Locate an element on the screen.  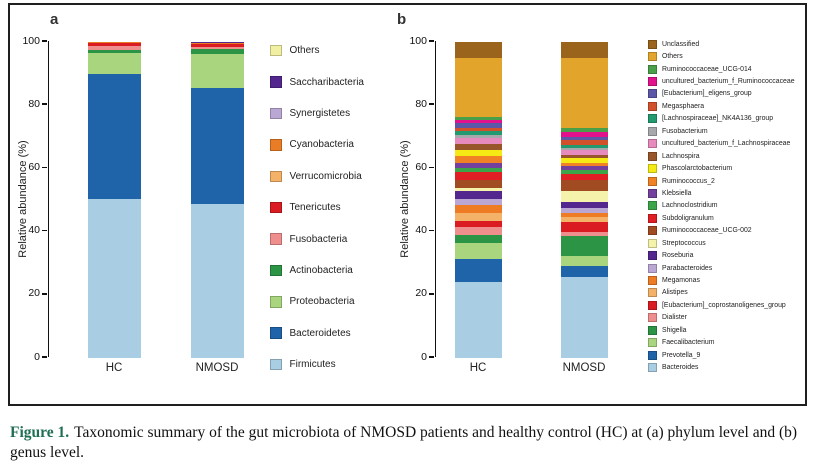
stacked-bar-hc-genus is located at coordinates (478, 200).